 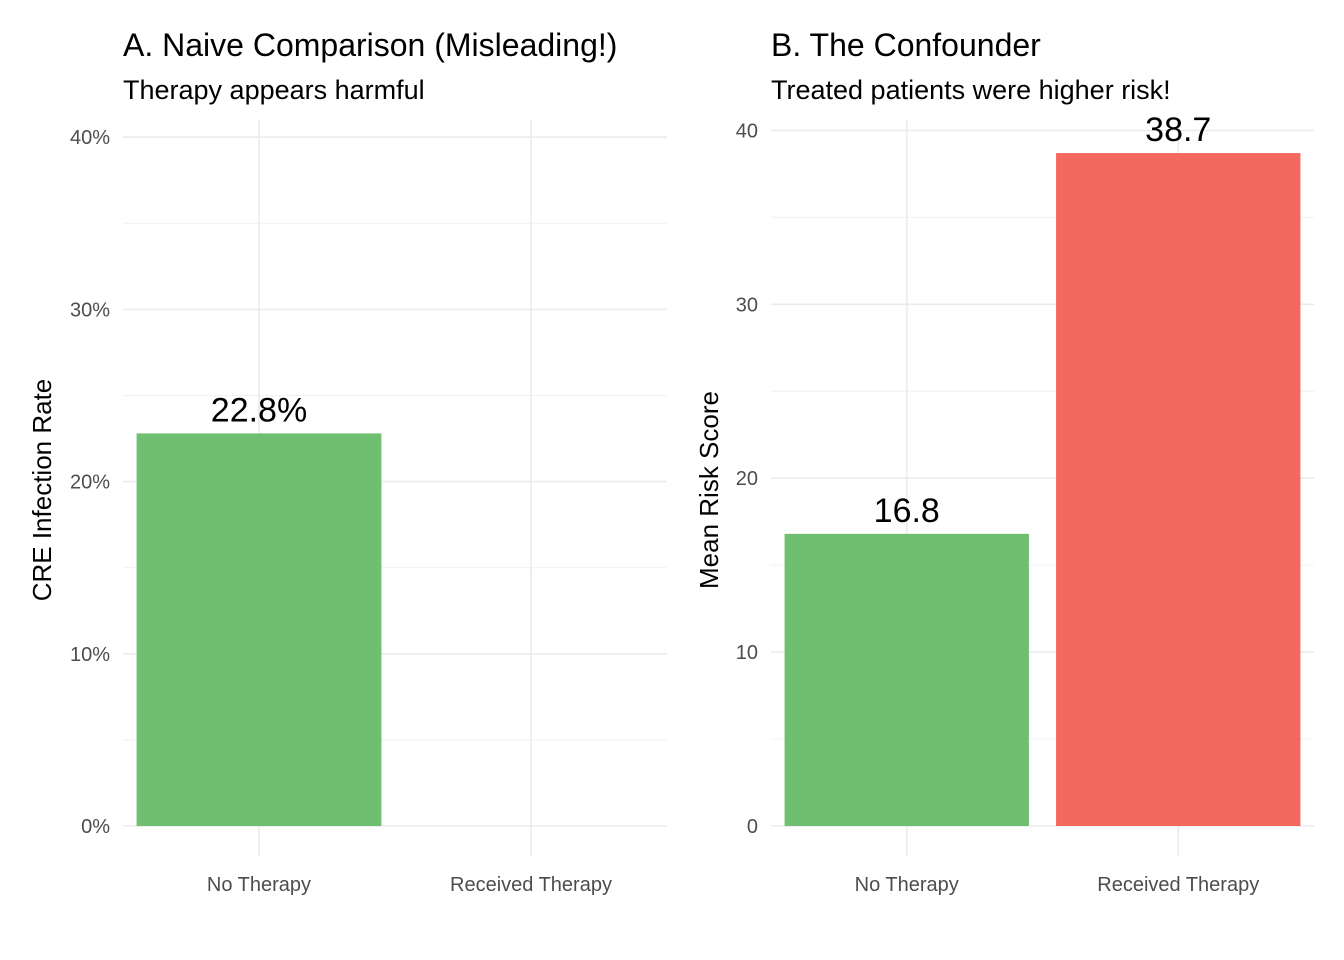 What do you see at coordinates (709, 490) in the screenshot?
I see `panel-b-y-axis-label: Mean Risk Score` at bounding box center [709, 490].